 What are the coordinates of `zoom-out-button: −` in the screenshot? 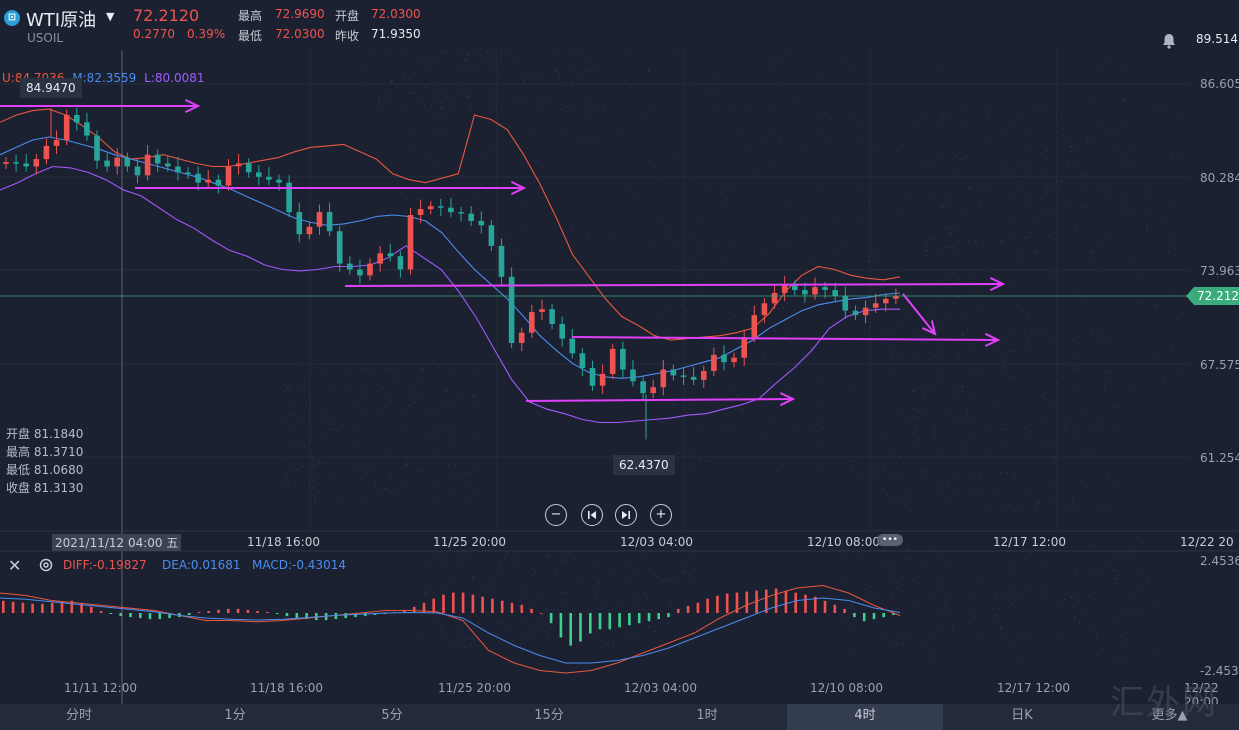 It's located at (556, 515).